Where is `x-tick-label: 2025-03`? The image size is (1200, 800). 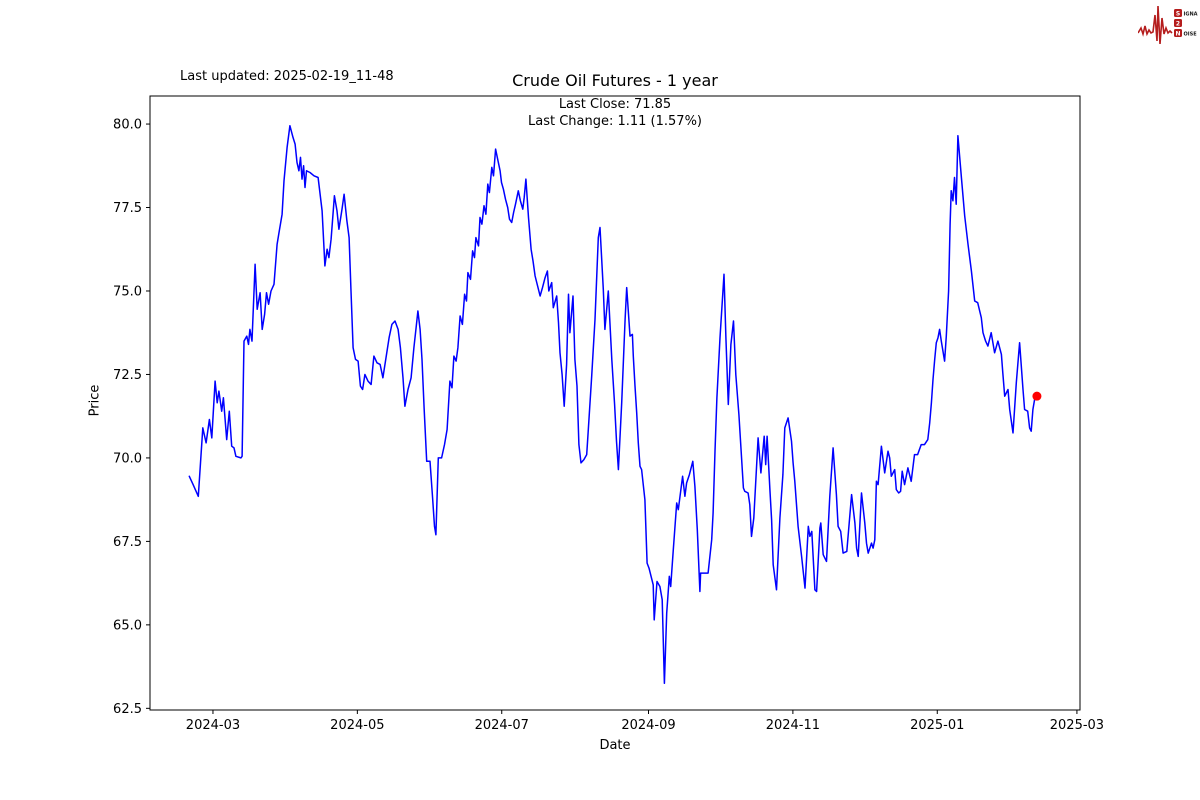
x-tick-label: 2025-03 is located at coordinates (1077, 725).